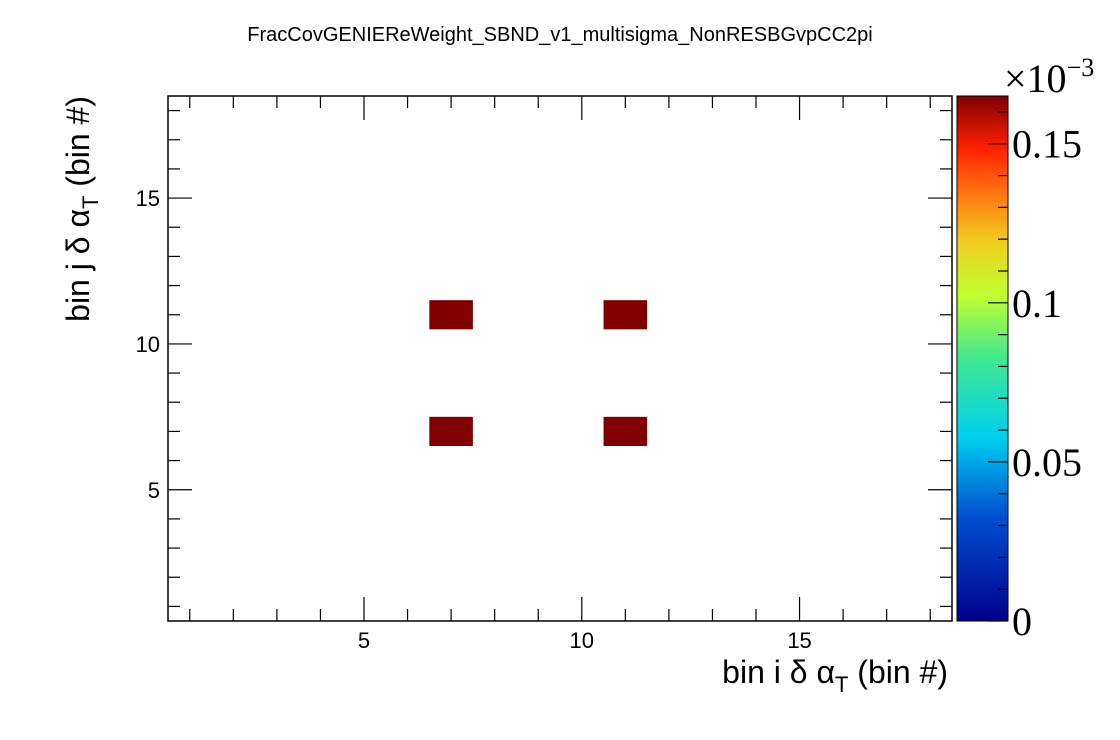 This screenshot has height=740, width=1120. What do you see at coordinates (799, 640) in the screenshot?
I see `x-tick-label: 15` at bounding box center [799, 640].